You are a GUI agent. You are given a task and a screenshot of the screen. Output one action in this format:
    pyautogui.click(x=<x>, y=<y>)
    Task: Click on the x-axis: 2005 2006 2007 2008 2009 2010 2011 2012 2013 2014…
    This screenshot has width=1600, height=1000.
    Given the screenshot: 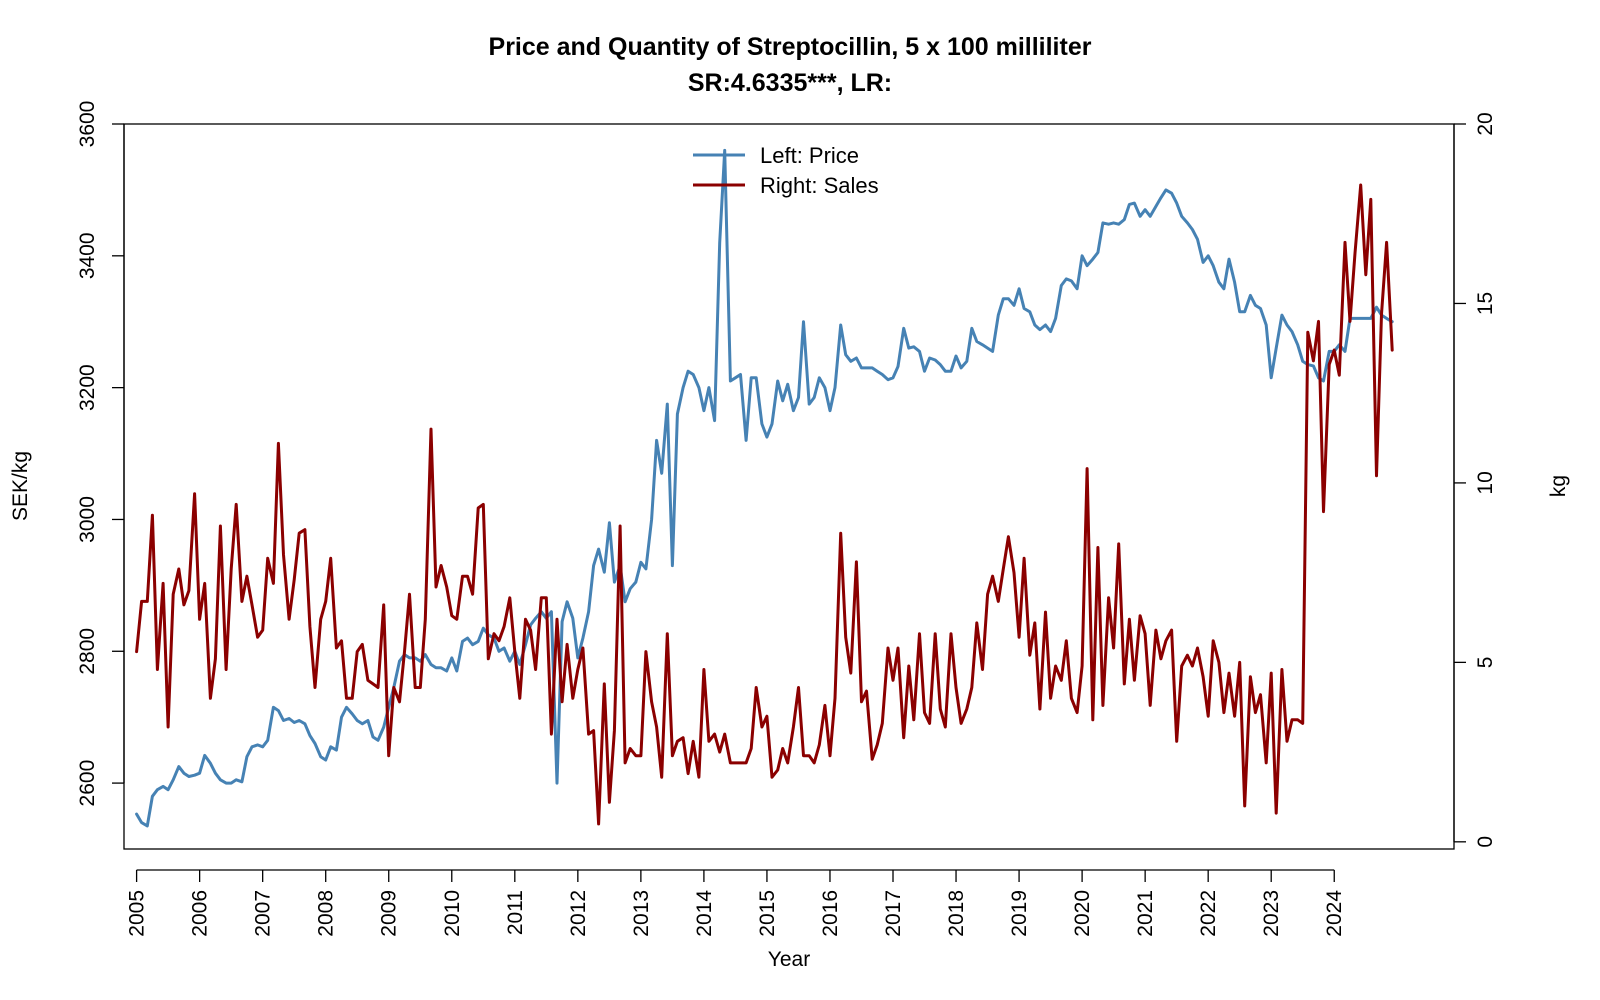 What is the action you would take?
    pyautogui.click(x=736, y=903)
    